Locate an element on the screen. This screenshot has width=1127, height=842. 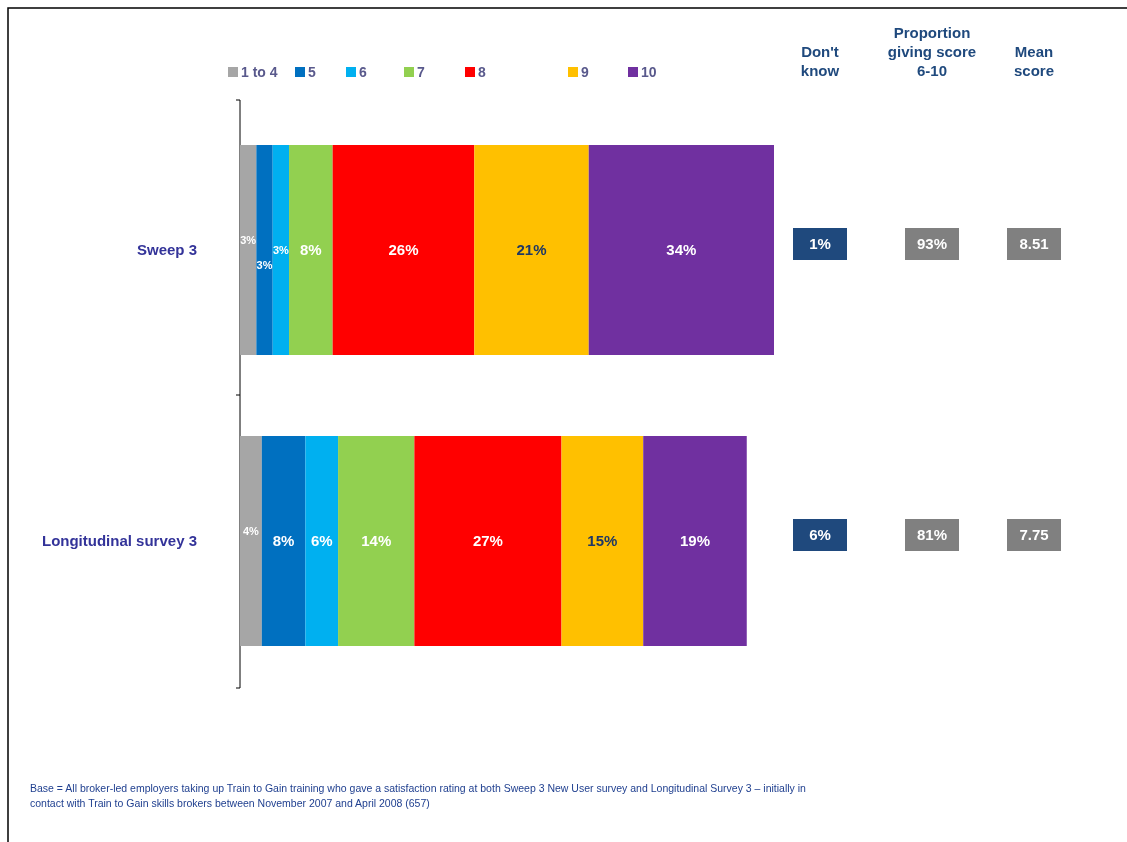
data-label: 4% is located at coordinates (251, 530).